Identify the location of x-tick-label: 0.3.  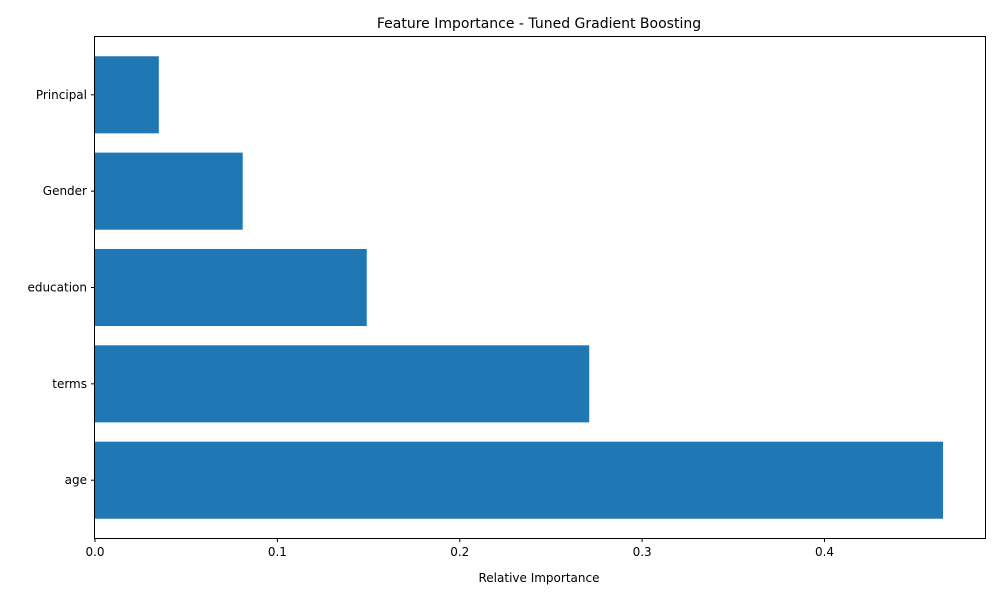
(642, 552).